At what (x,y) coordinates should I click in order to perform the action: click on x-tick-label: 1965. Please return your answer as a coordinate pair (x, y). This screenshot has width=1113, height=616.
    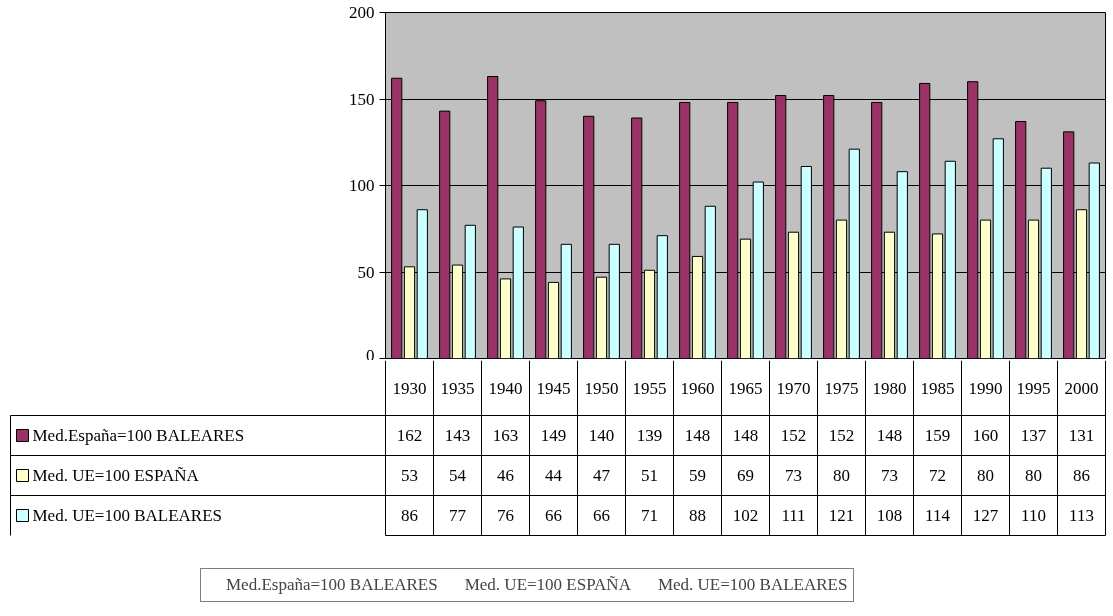
    Looking at the image, I should click on (745, 388).